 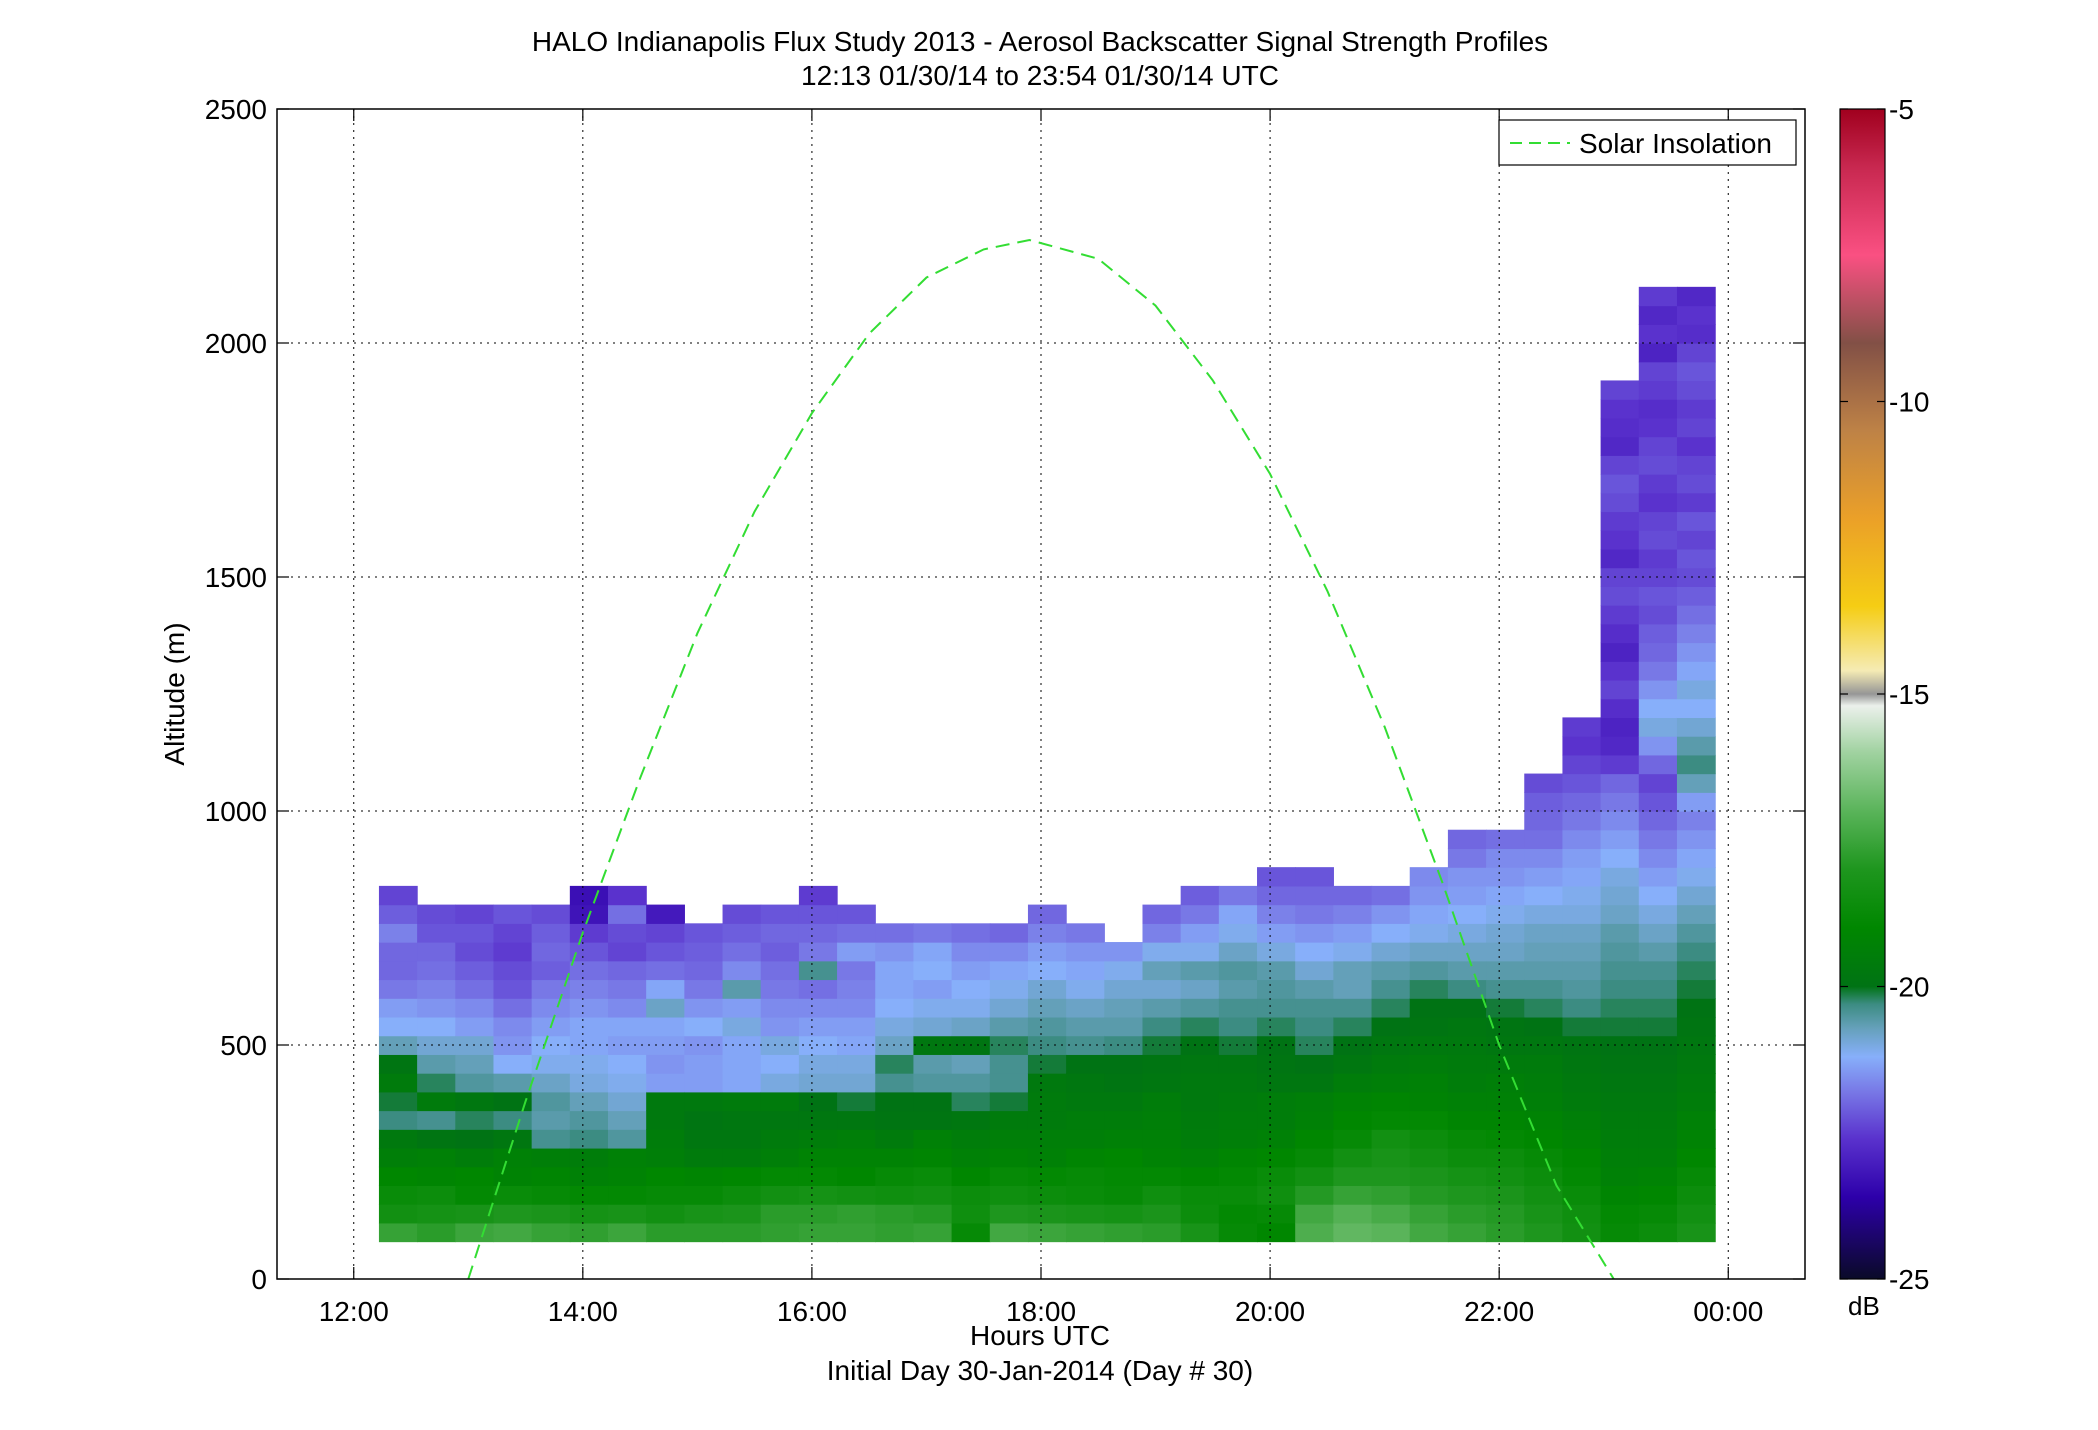 I want to click on x-axis-sublabel: Initial Day 30-Jan-2014 (Day # 30), so click(x=1040, y=1370).